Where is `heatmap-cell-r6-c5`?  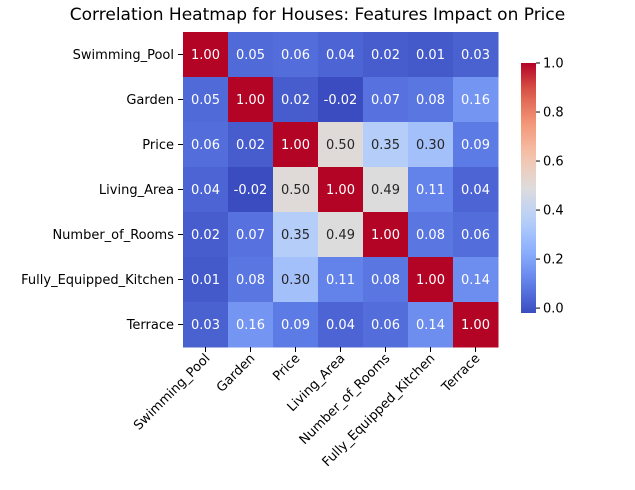 heatmap-cell-r6-c5 is located at coordinates (431, 325).